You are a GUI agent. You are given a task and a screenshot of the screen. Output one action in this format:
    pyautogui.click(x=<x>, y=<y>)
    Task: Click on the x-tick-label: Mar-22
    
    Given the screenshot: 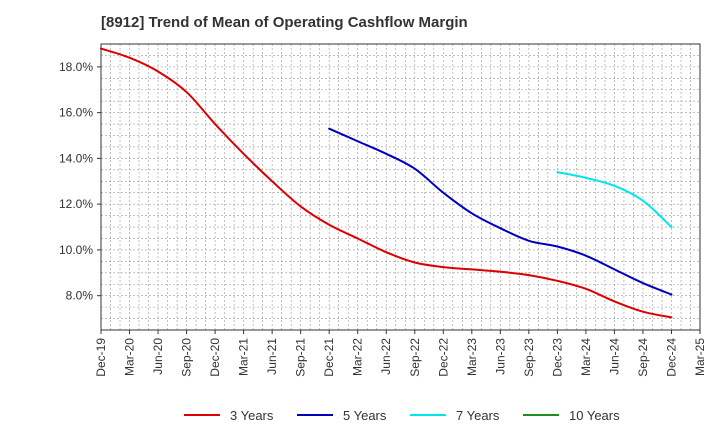 What is the action you would take?
    pyautogui.click(x=358, y=357)
    